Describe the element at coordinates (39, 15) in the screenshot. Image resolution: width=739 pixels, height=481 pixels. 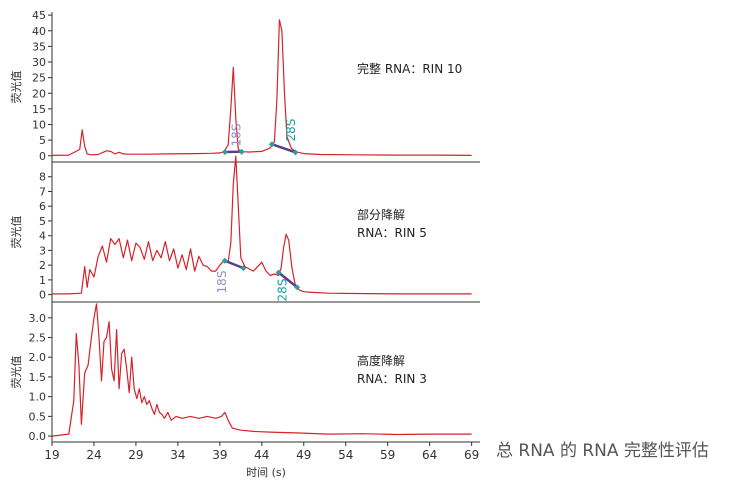
I see `y-tick-label: 45` at that location.